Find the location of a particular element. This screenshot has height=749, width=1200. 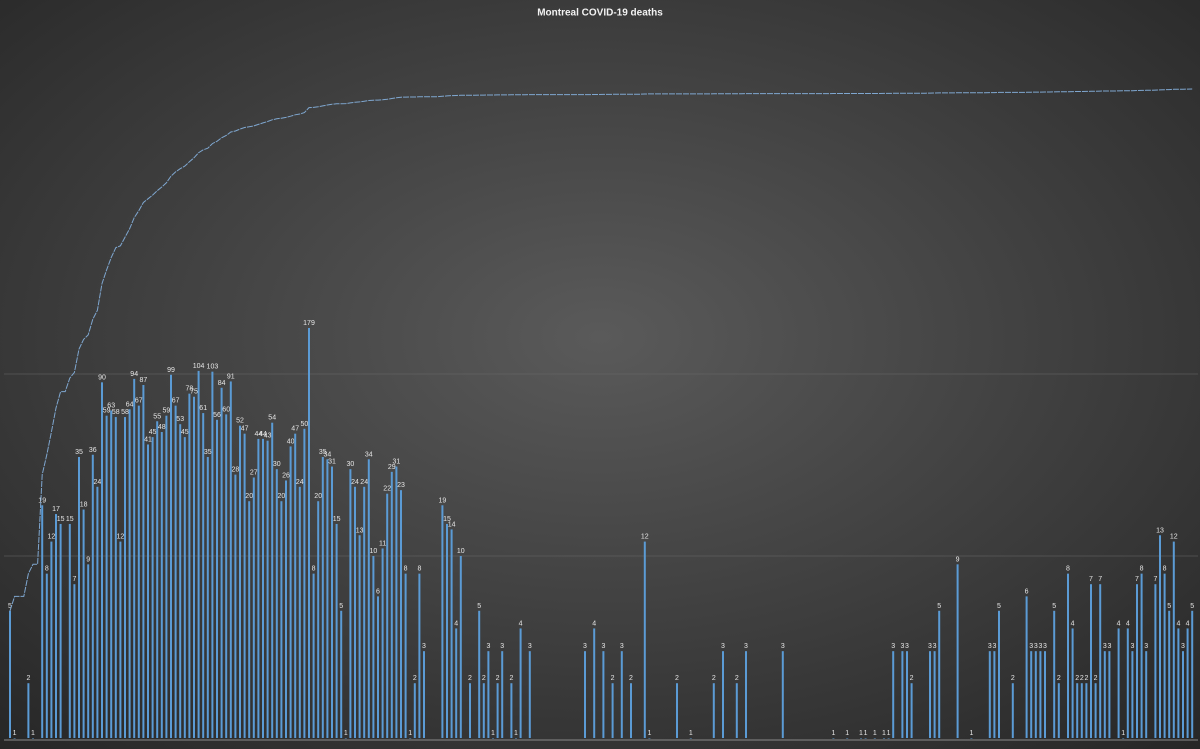

value-label: 63 is located at coordinates (111, 406).